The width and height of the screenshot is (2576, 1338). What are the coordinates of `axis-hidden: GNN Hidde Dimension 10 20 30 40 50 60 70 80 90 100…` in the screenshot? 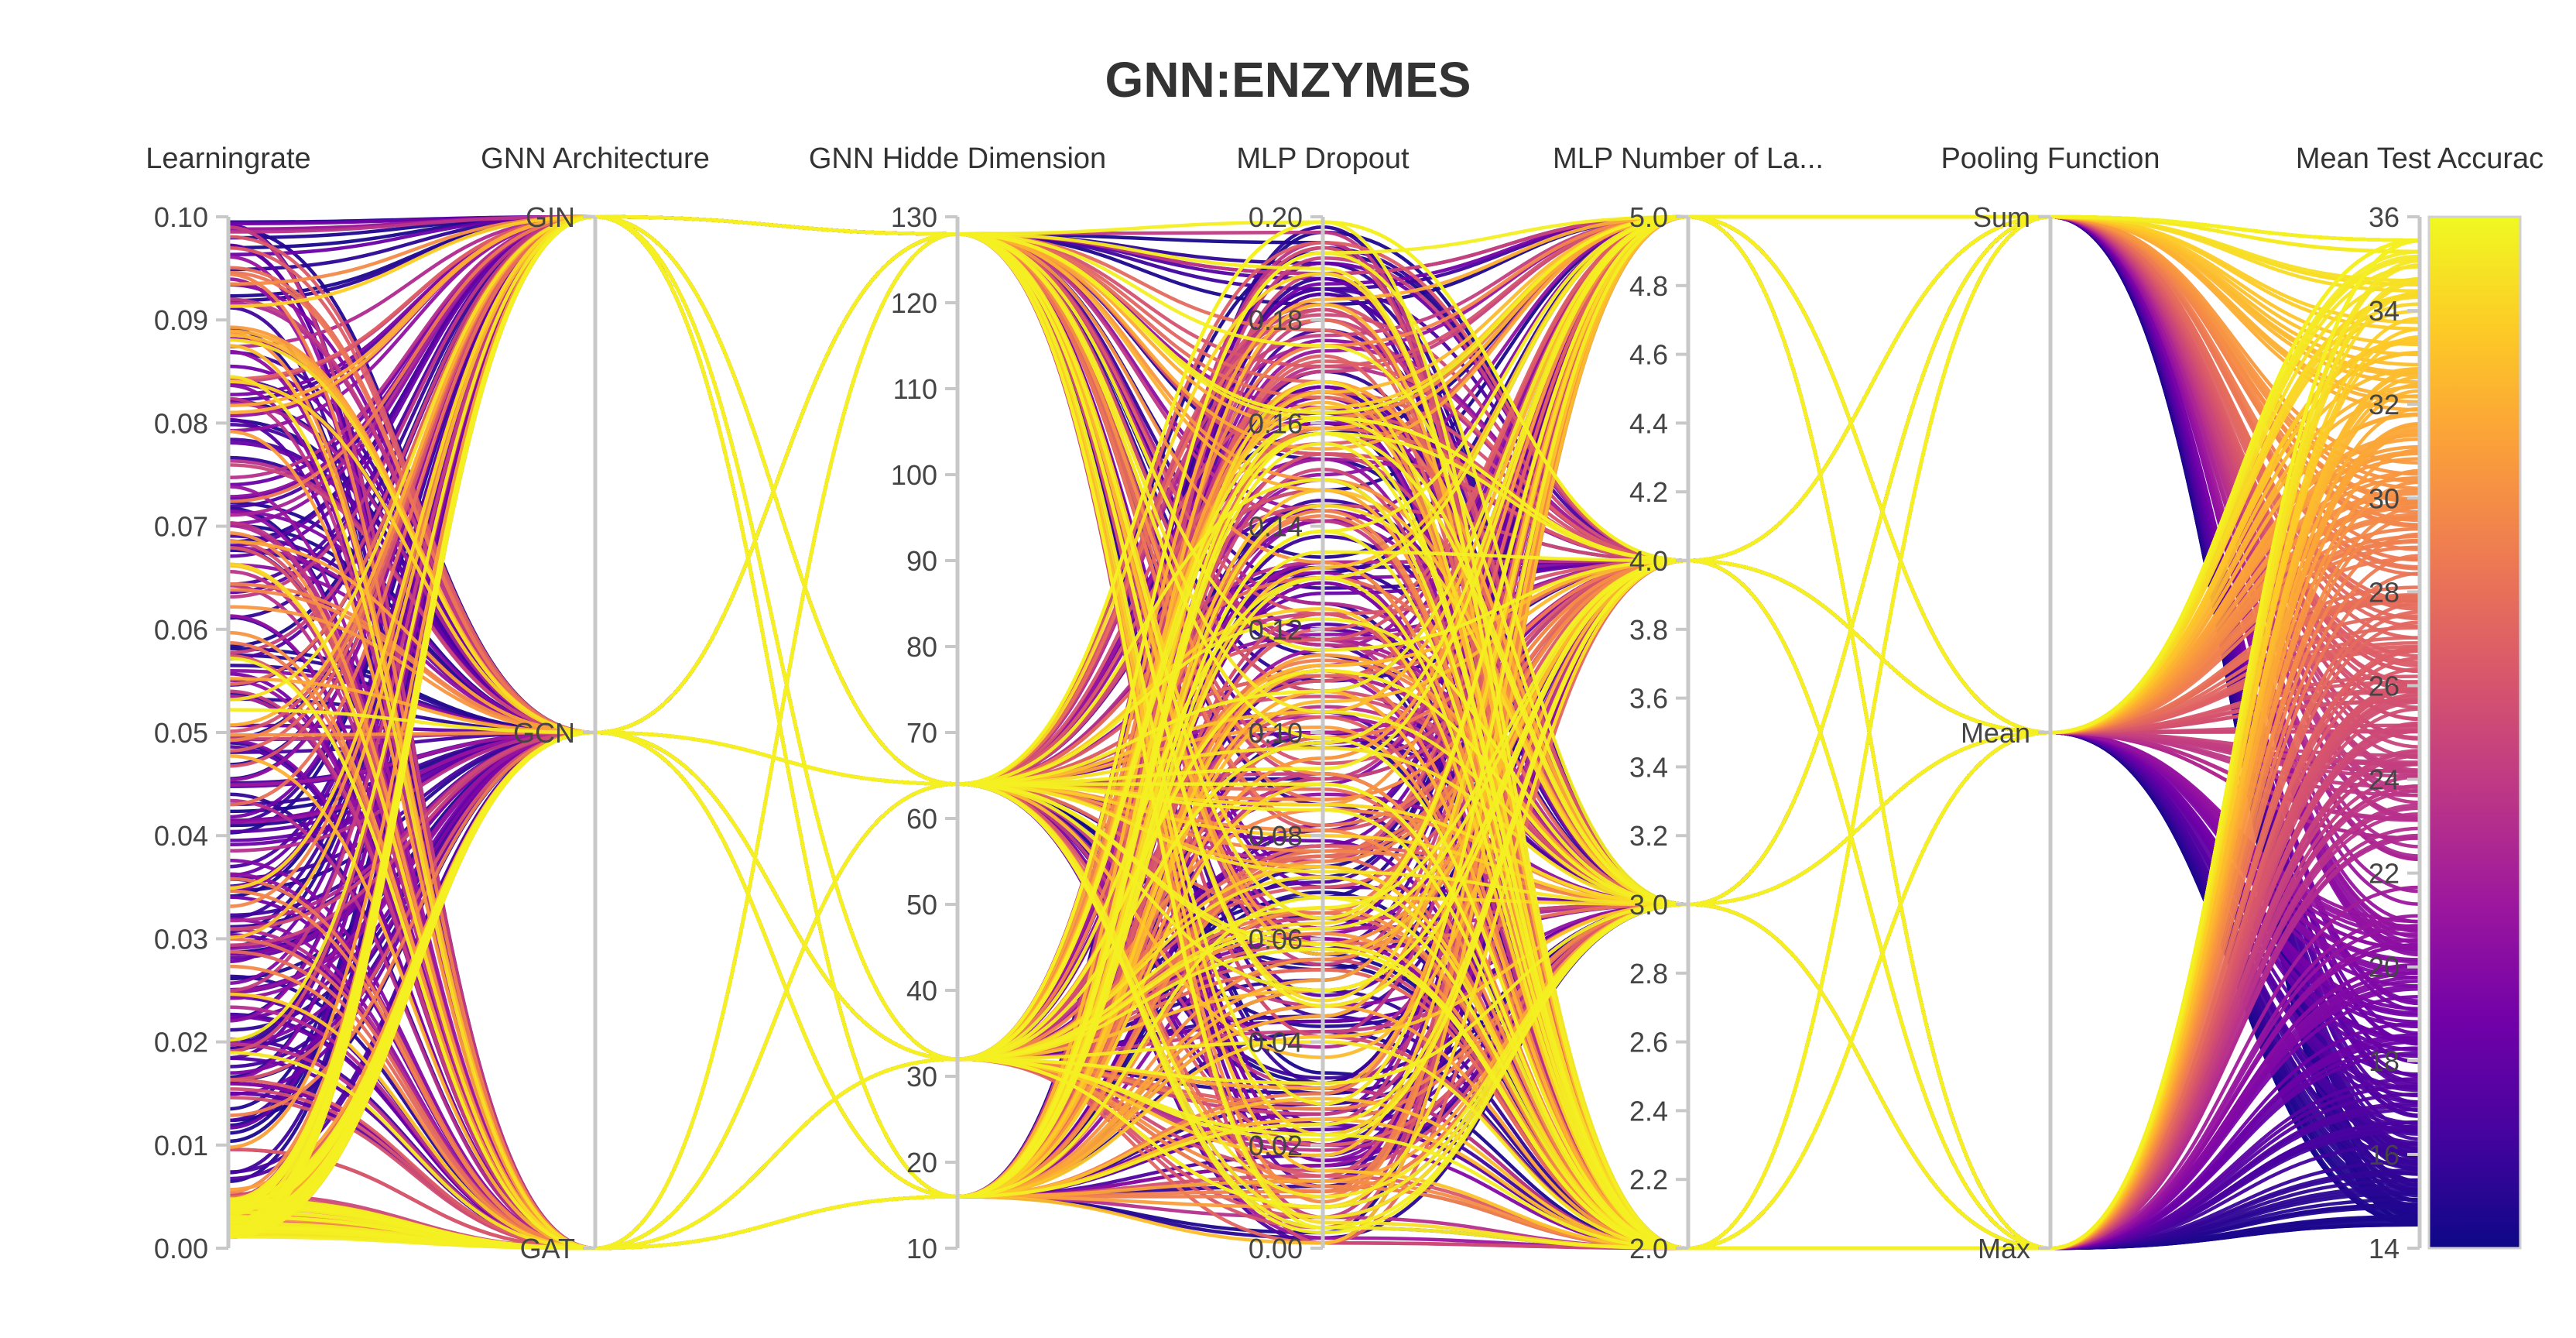 It's located at (958, 703).